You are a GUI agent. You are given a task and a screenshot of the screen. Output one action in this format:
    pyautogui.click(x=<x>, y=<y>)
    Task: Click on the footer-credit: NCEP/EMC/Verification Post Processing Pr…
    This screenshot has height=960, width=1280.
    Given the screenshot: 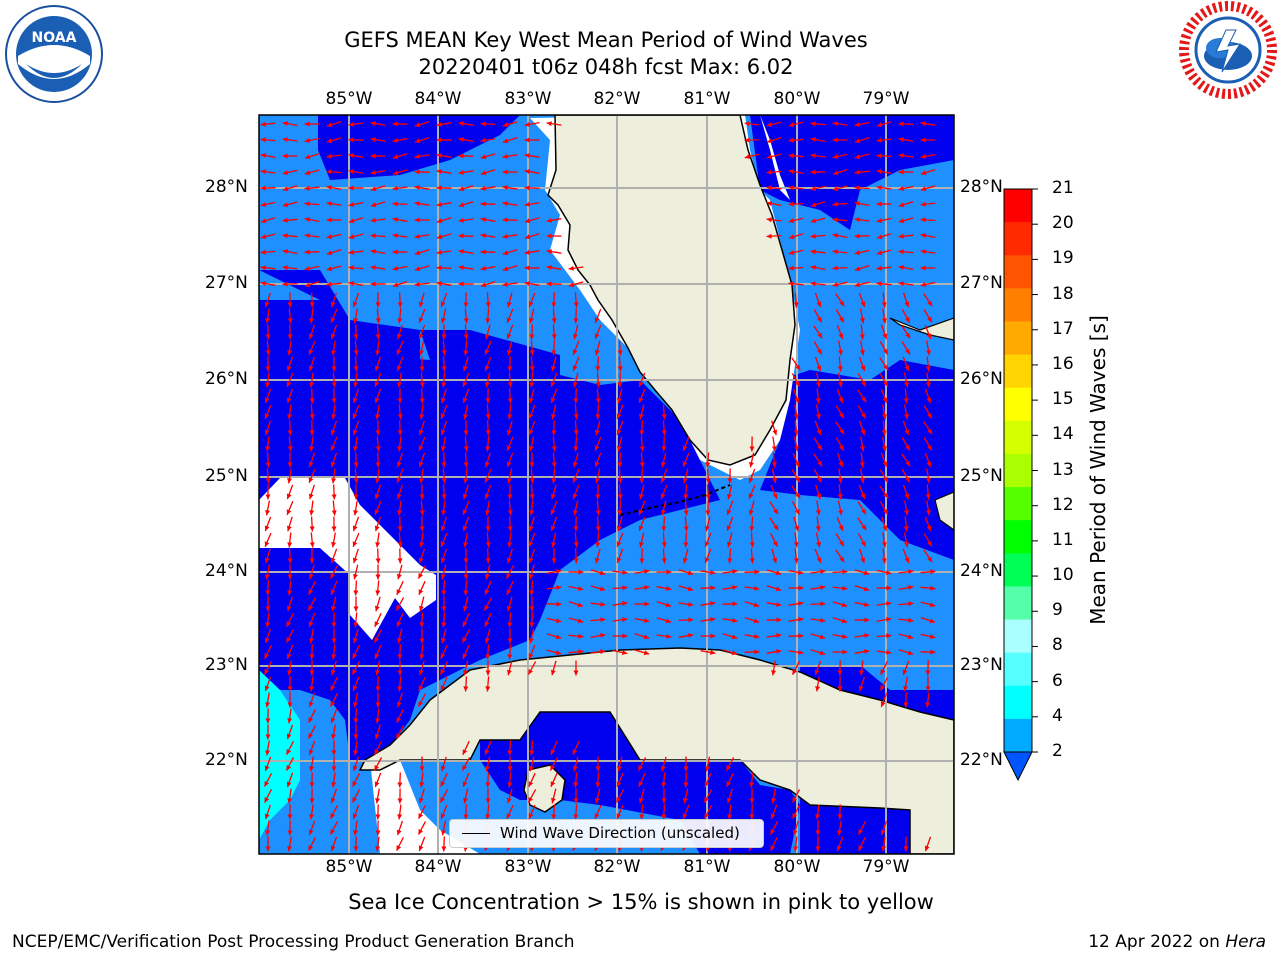 What is the action you would take?
    pyautogui.click(x=293, y=942)
    